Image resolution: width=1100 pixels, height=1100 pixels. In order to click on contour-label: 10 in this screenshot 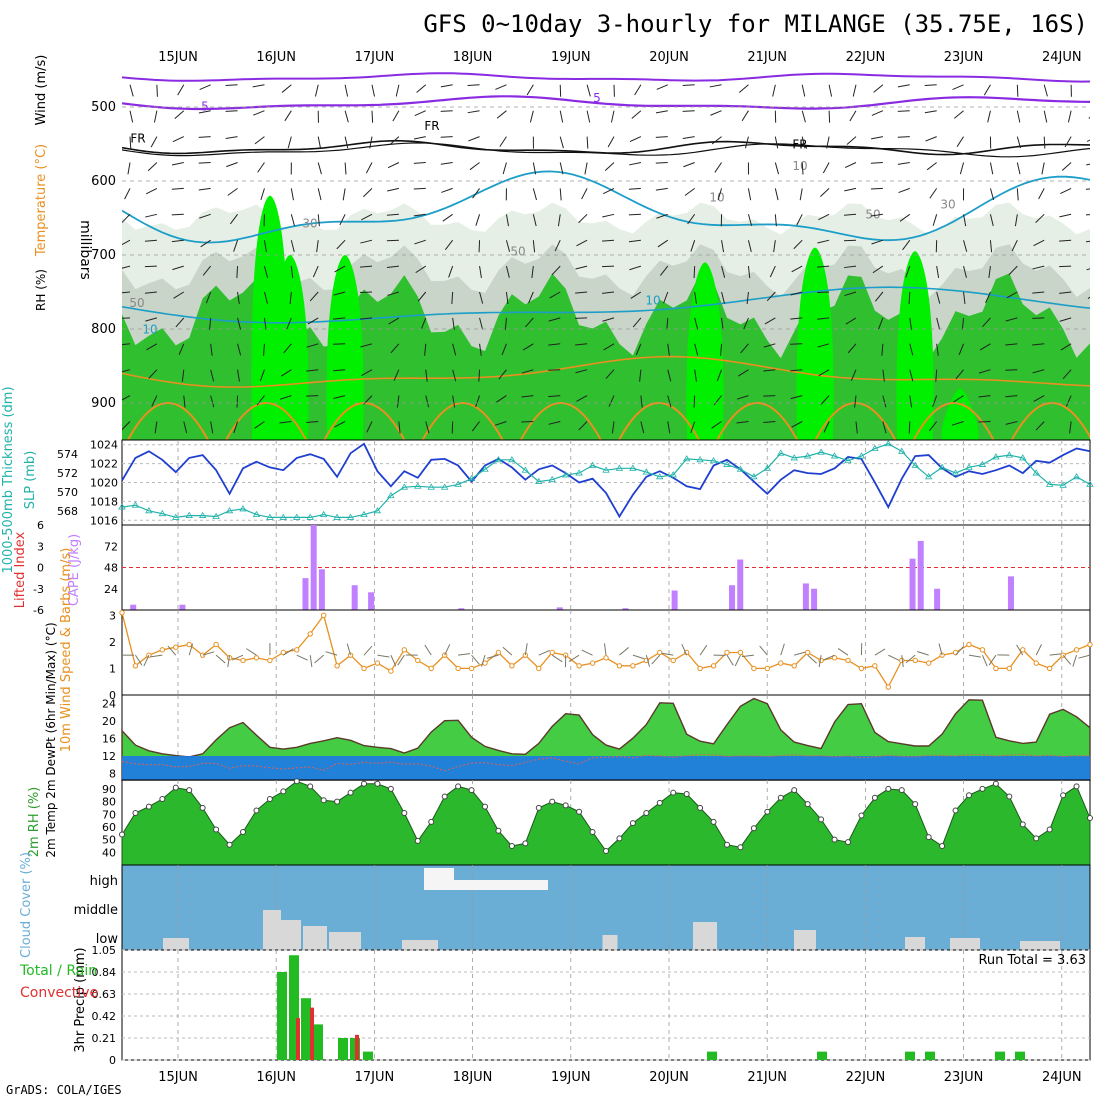, I will do `click(149, 329)`.